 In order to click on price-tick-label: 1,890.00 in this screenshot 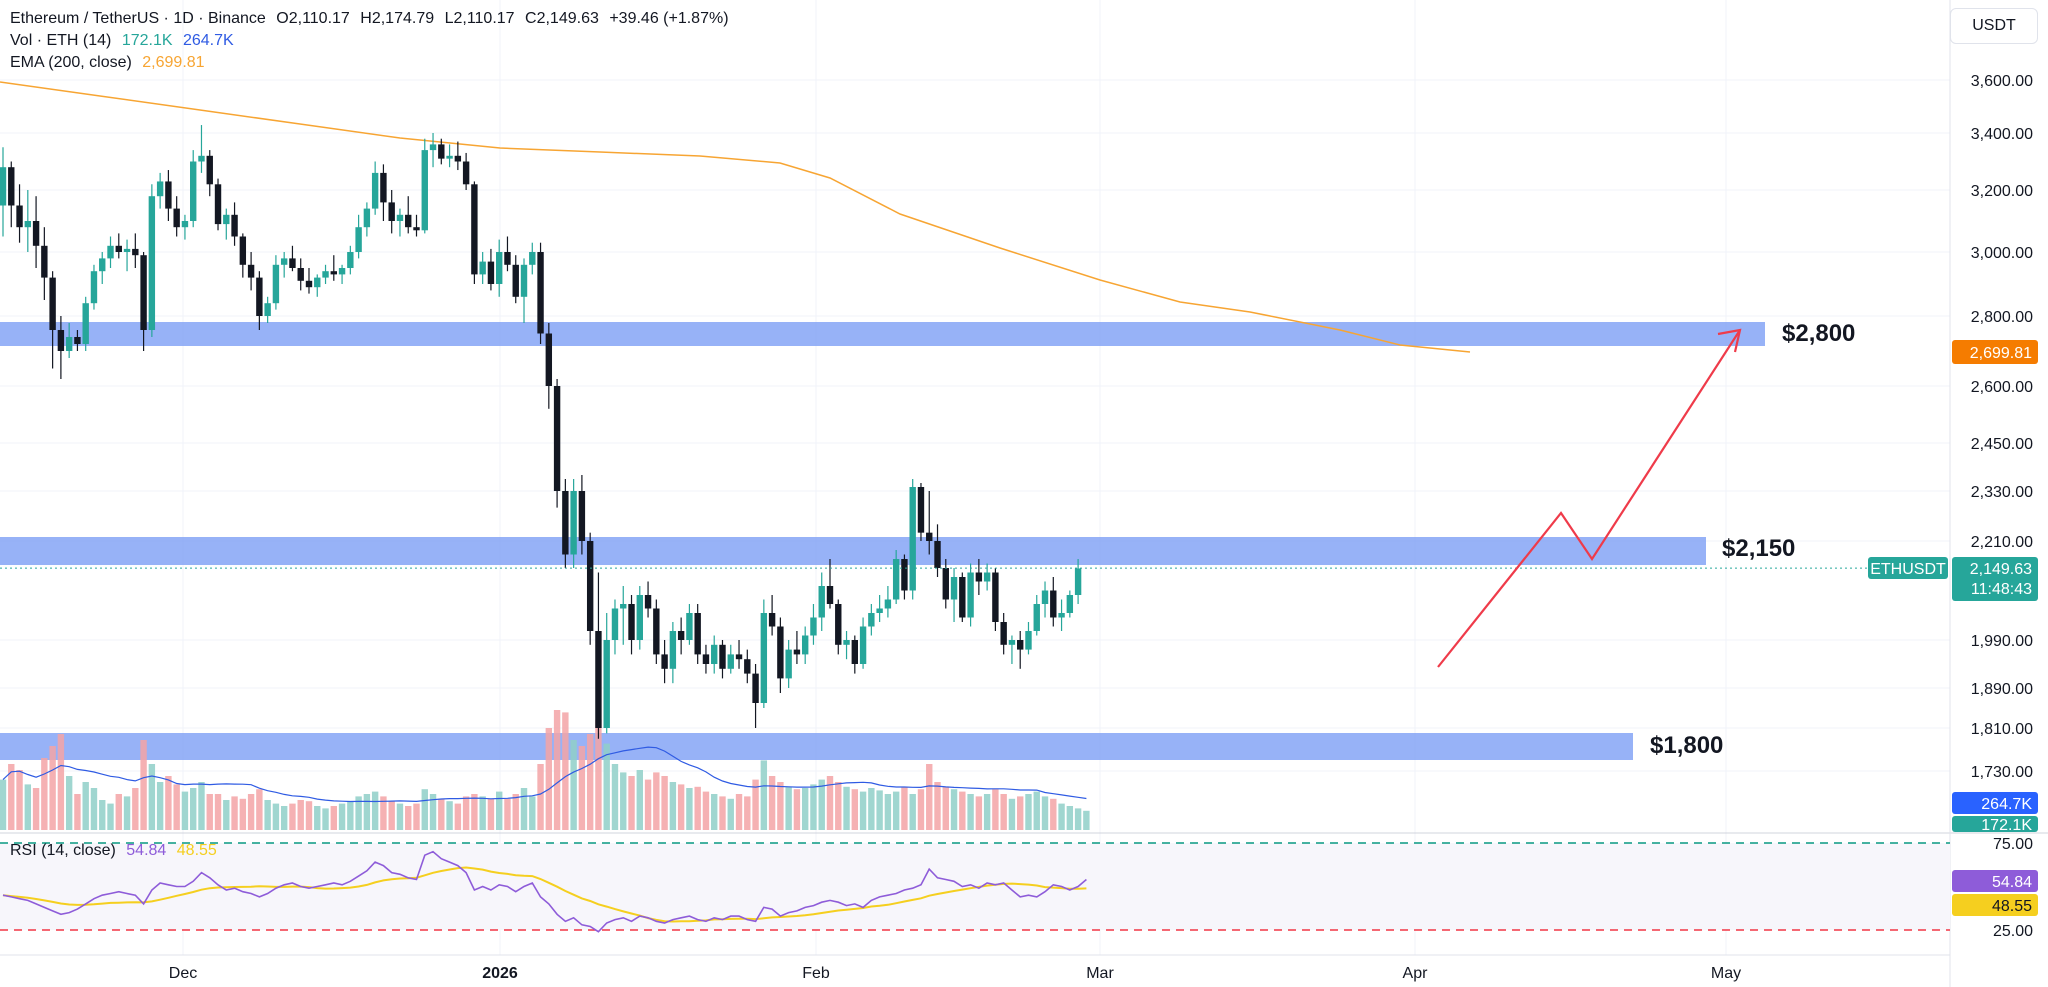, I will do `click(2002, 689)`.